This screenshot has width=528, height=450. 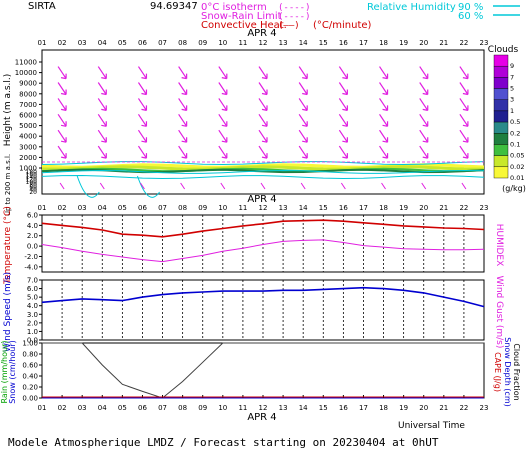 I want to click on hour-mid-16: 16, so click(x=343, y=208).